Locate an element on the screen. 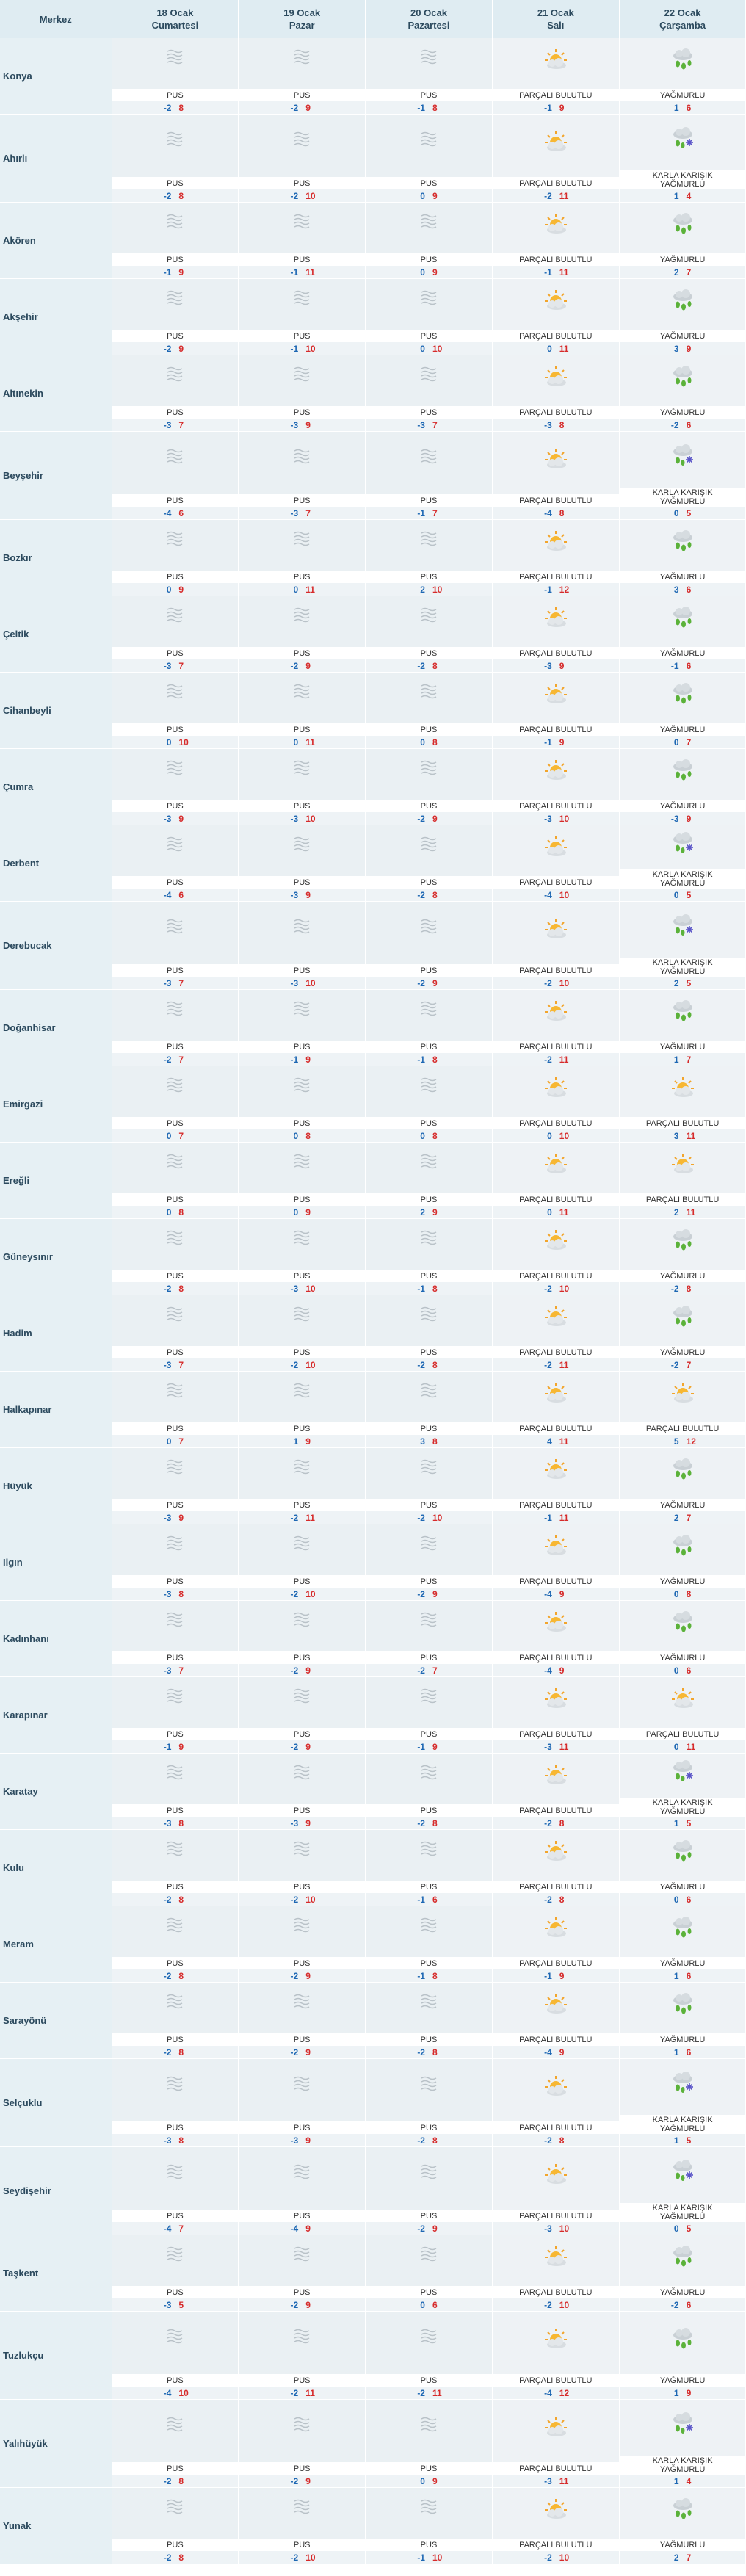 This screenshot has height=2576, width=746. forecast-cell: PUS -4 6 is located at coordinates (175, 475).